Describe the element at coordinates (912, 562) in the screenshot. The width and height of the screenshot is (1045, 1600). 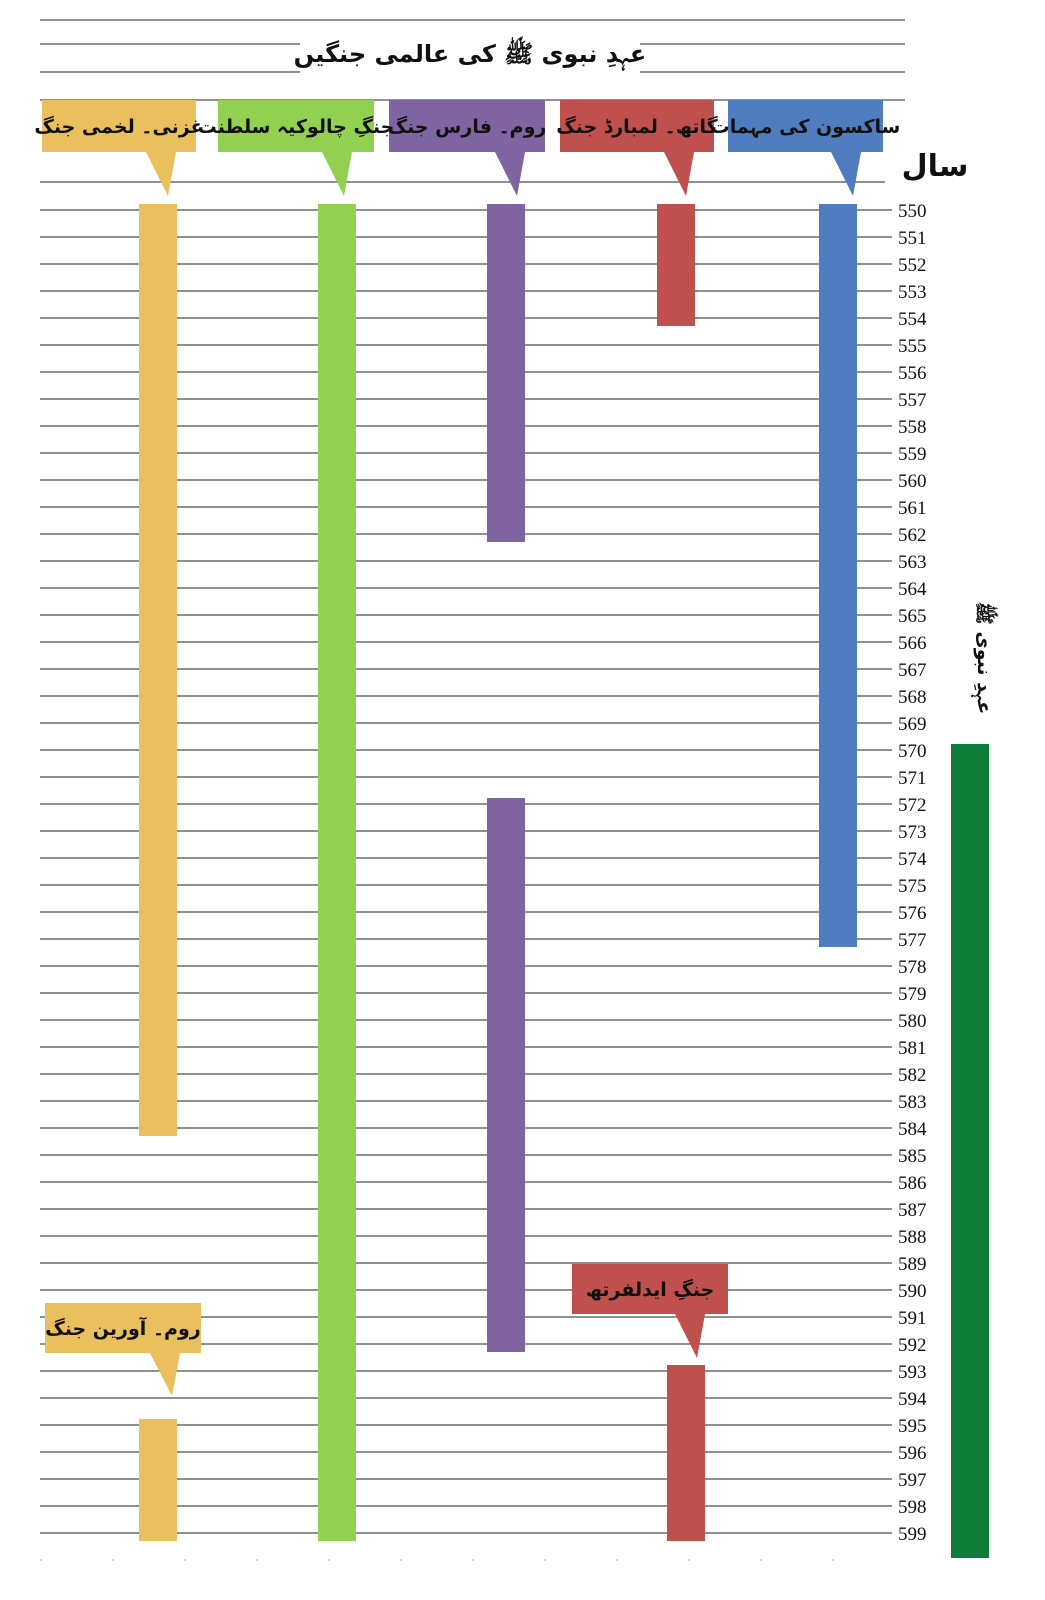
I see `year-label: 563` at that location.